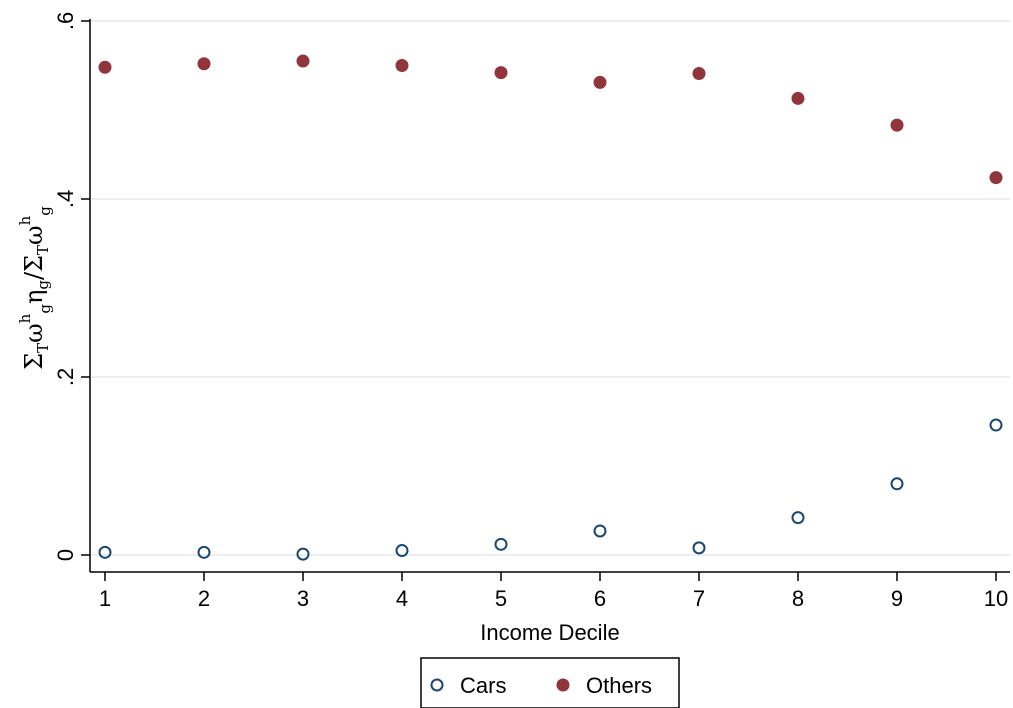 This screenshot has width=1013, height=708. I want to click on x-tick-label: 4, so click(402, 598).